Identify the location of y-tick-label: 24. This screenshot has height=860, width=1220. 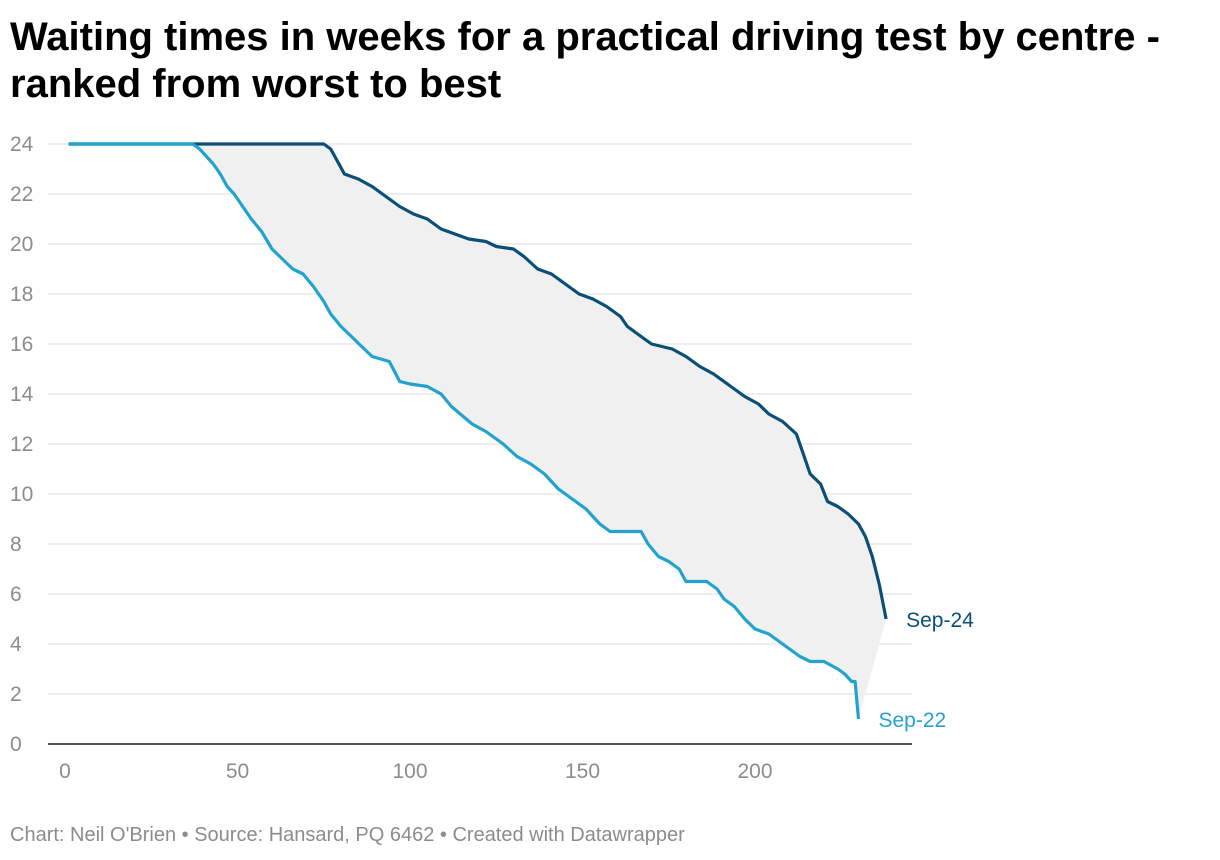
(22, 144).